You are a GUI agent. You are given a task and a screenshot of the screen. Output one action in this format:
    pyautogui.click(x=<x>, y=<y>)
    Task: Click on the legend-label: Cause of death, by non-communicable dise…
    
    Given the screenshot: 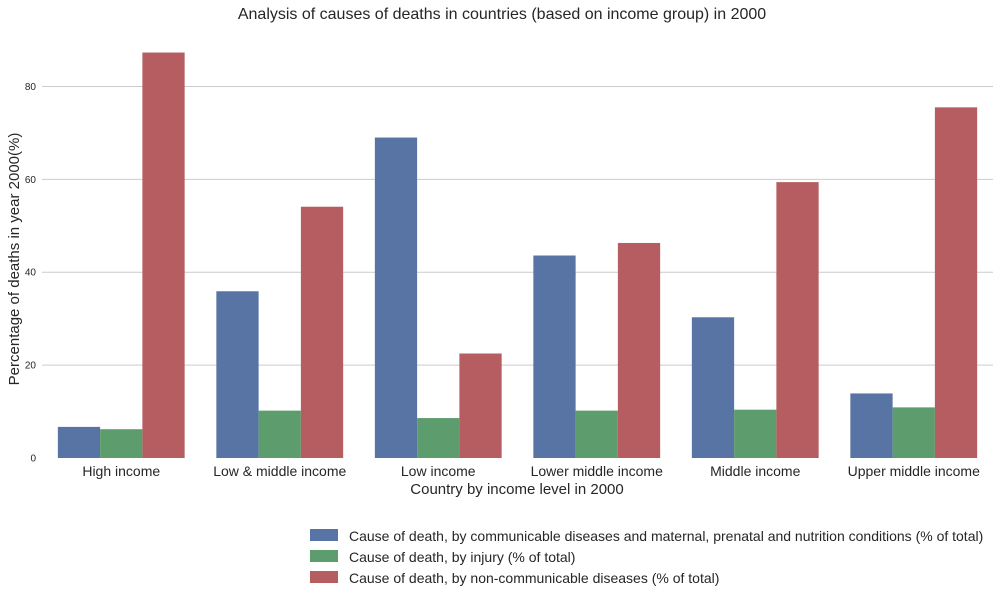 What is the action you would take?
    pyautogui.click(x=534, y=578)
    